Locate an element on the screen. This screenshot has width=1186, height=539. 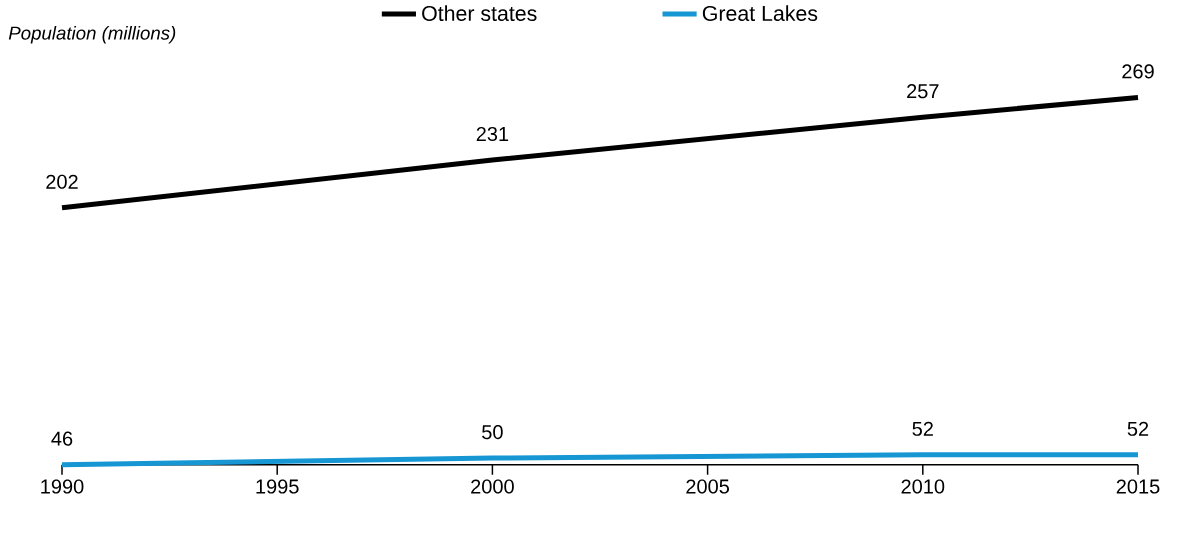
data-label: 269 is located at coordinates (1138, 71).